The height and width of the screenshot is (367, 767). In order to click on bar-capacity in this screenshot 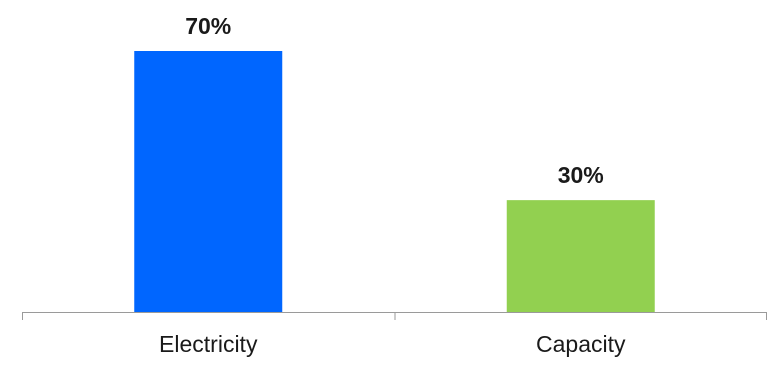, I will do `click(580, 256)`.